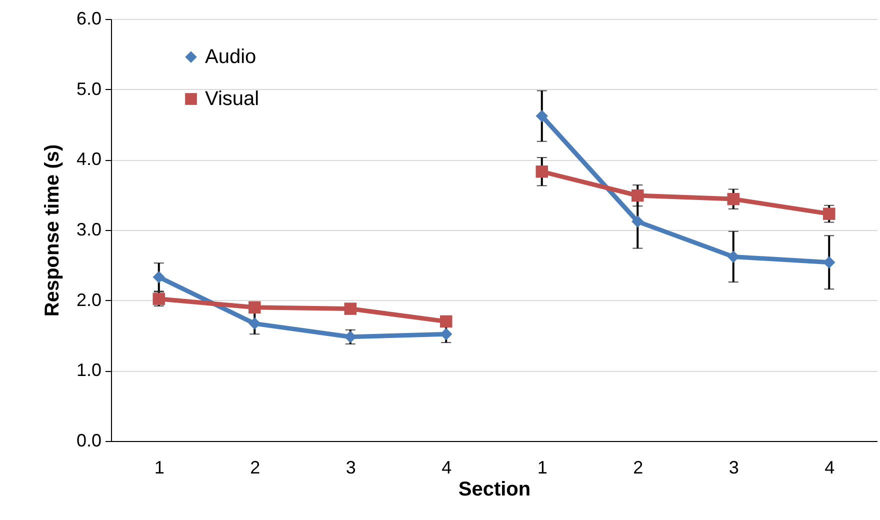 The height and width of the screenshot is (520, 880). Describe the element at coordinates (232, 99) in the screenshot. I see `legend-label: Visual` at that location.